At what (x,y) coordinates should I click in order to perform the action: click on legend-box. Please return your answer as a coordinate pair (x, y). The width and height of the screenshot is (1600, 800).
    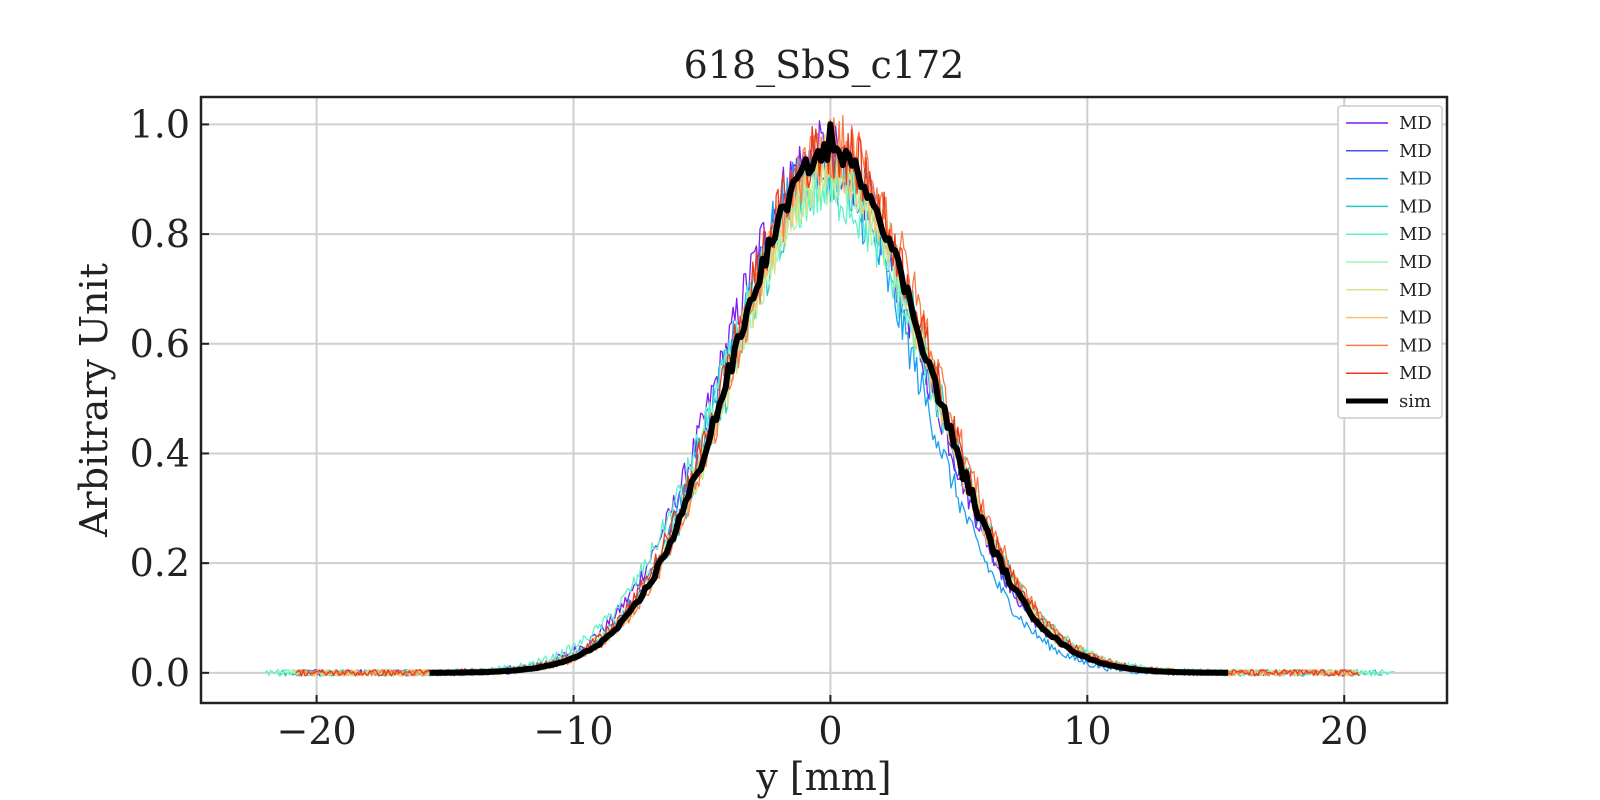
    Looking at the image, I should click on (1390, 262).